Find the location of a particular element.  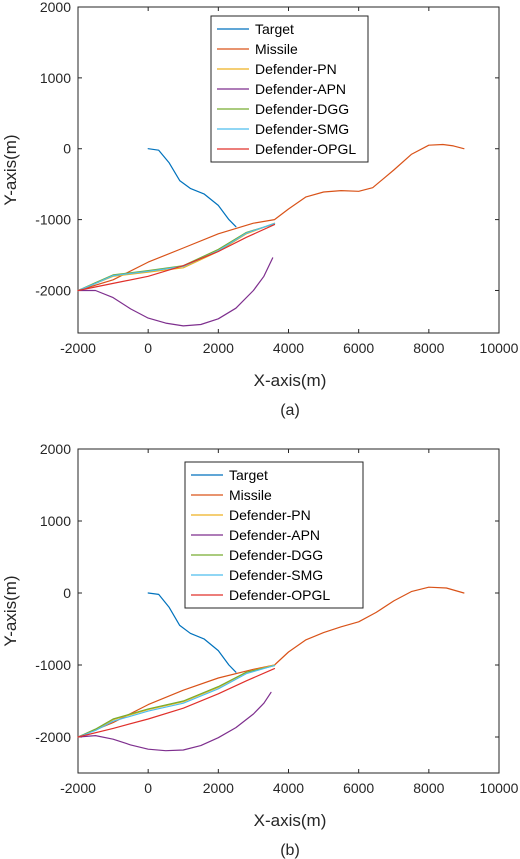

panel-caption: (b) is located at coordinates (290, 850).